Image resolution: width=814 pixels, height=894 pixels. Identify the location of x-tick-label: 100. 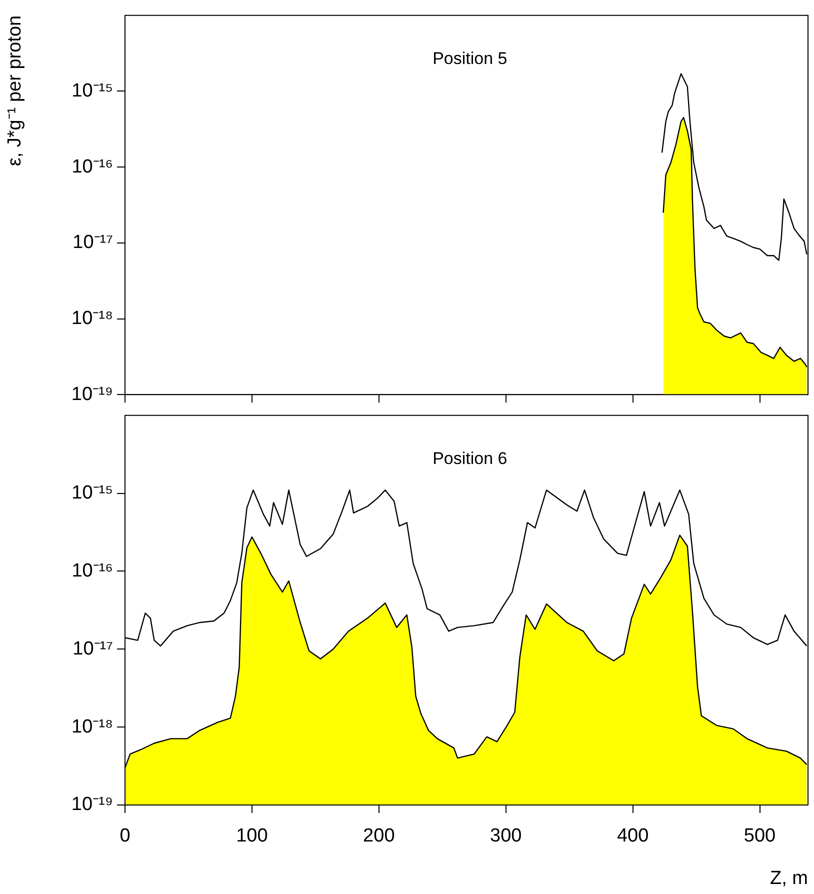
(252, 836).